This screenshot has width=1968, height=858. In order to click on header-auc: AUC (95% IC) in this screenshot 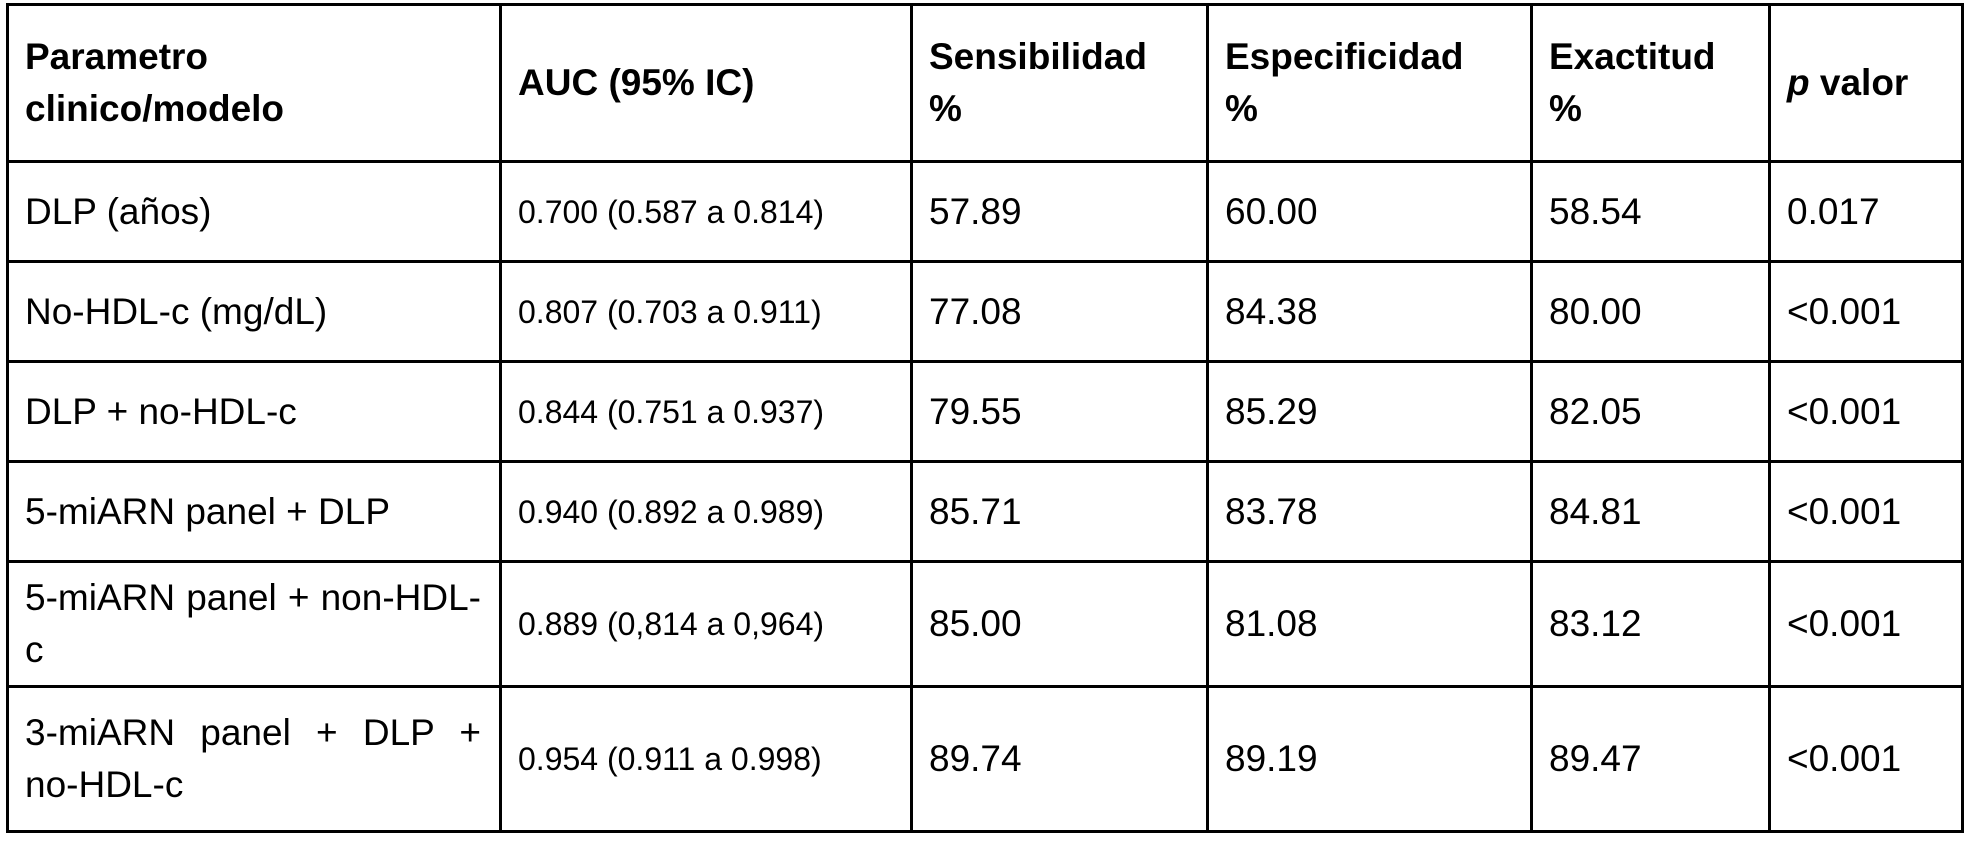, I will do `click(706, 83)`.